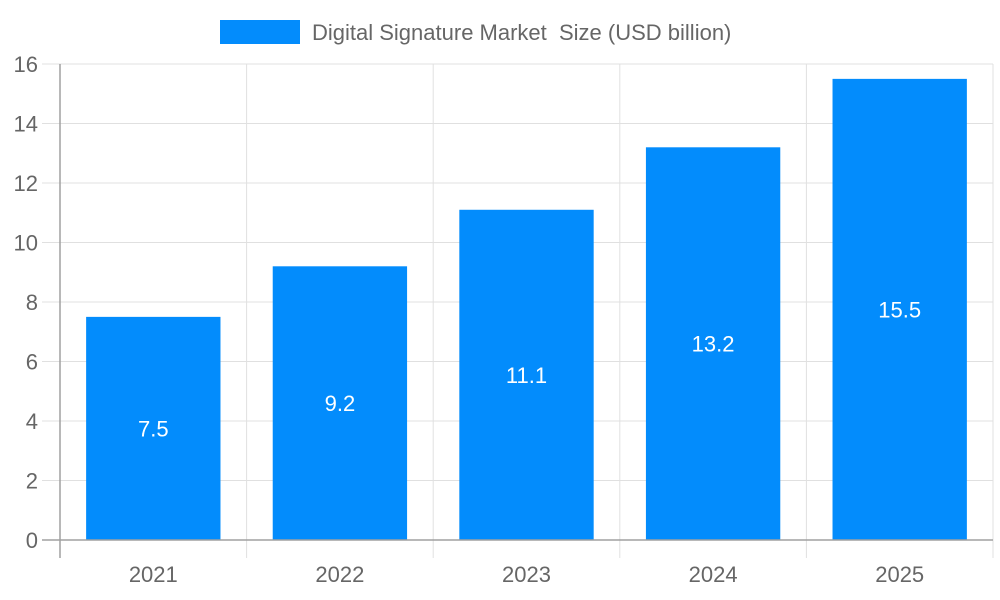  I want to click on legend-swatch, so click(260, 32).